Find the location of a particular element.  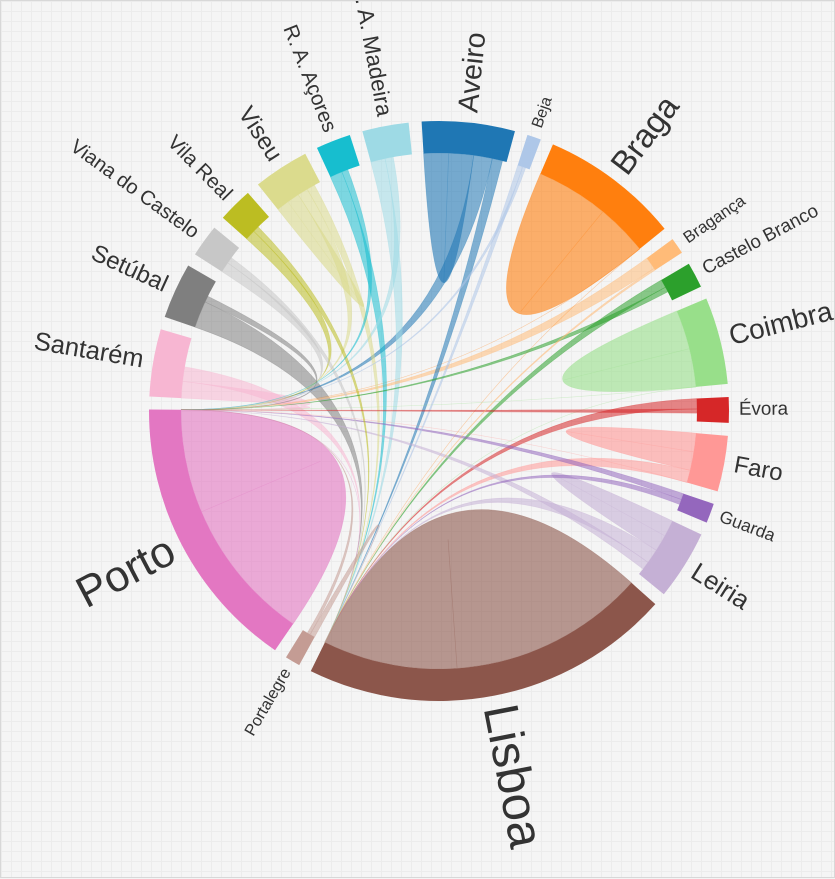

ribbon-leiria-to-porto is located at coordinates (414, 489).